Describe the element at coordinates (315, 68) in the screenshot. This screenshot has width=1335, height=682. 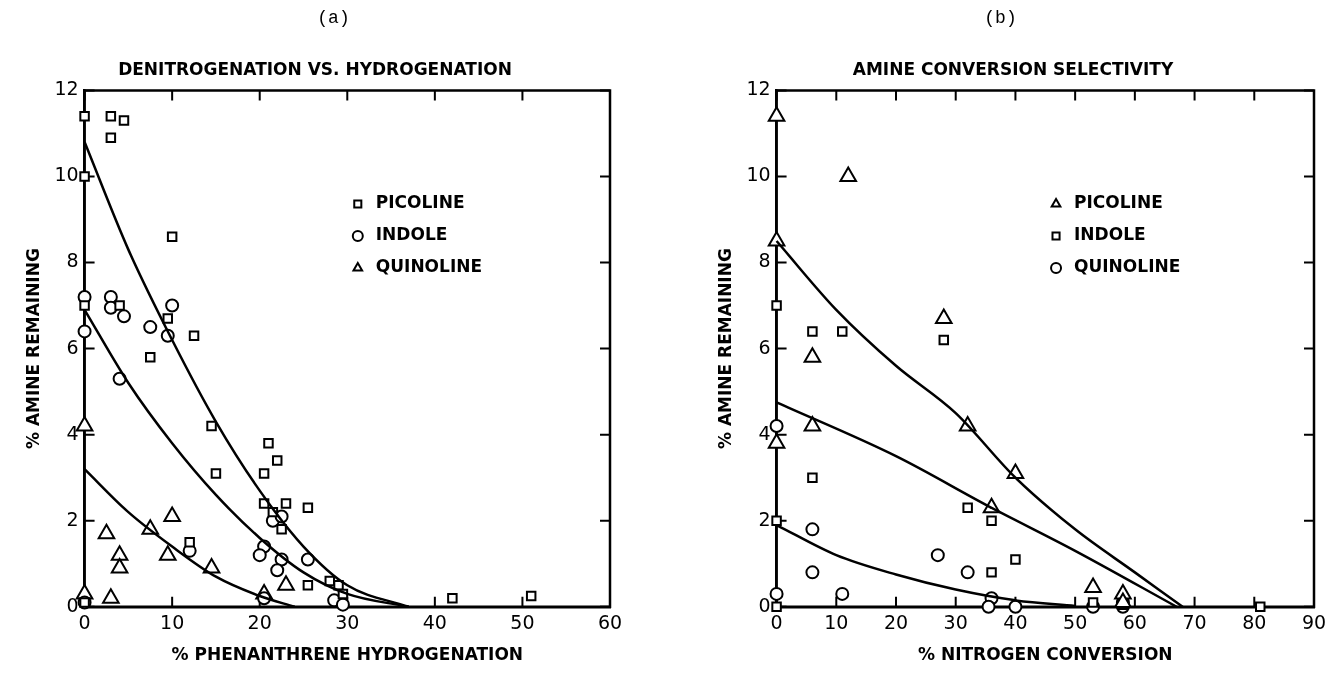
I see `chart-title: DENITROGENATION VS. HYDROGENATION` at that location.